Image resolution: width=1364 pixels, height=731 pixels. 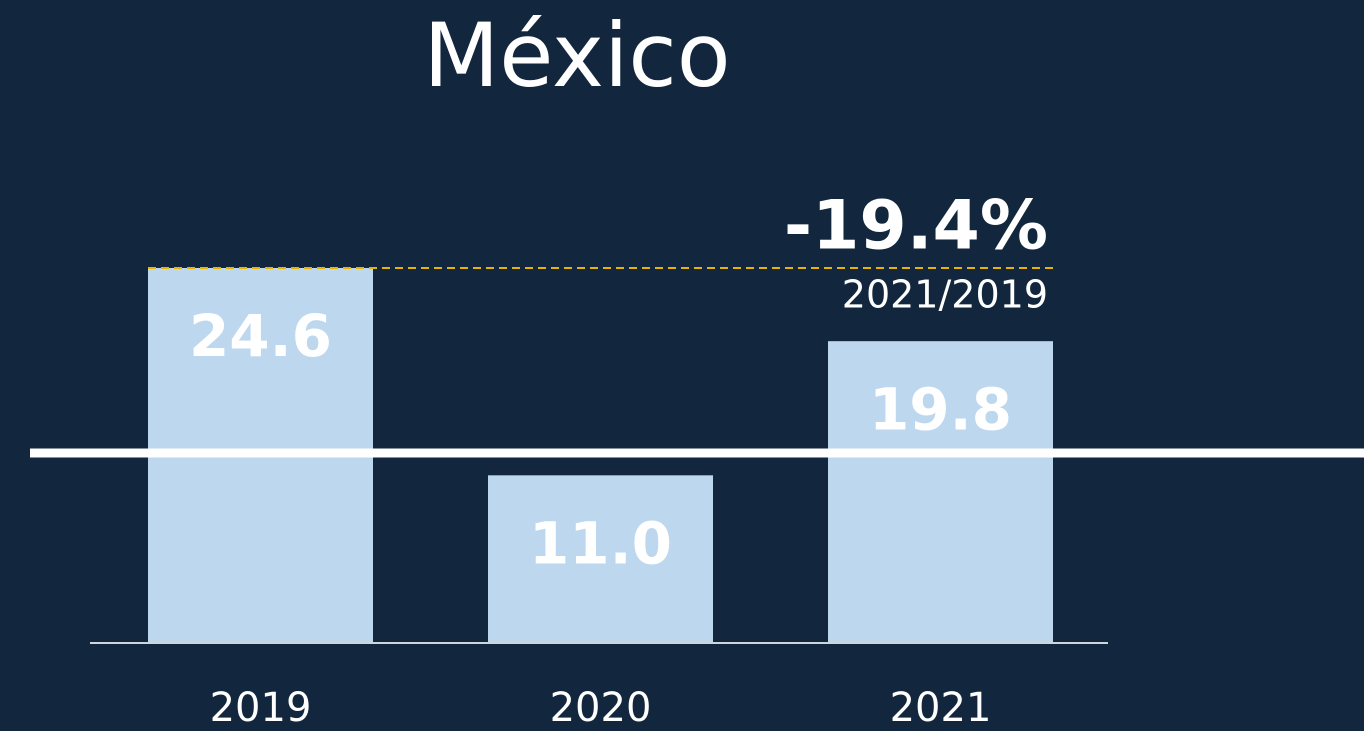 What do you see at coordinates (261, 708) in the screenshot?
I see `x-tick-label: 2019` at bounding box center [261, 708].